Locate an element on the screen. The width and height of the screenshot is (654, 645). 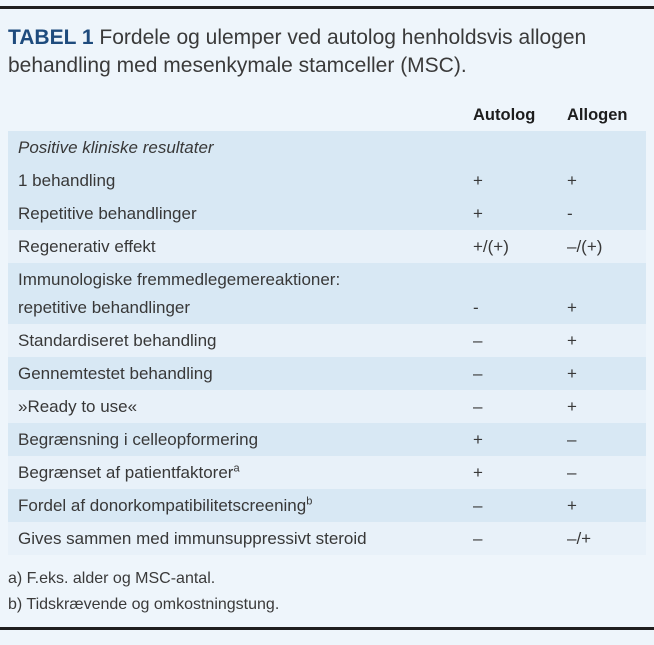
row-label: Fordel af donorkompatibilitetscreeningb is located at coordinates (165, 504).